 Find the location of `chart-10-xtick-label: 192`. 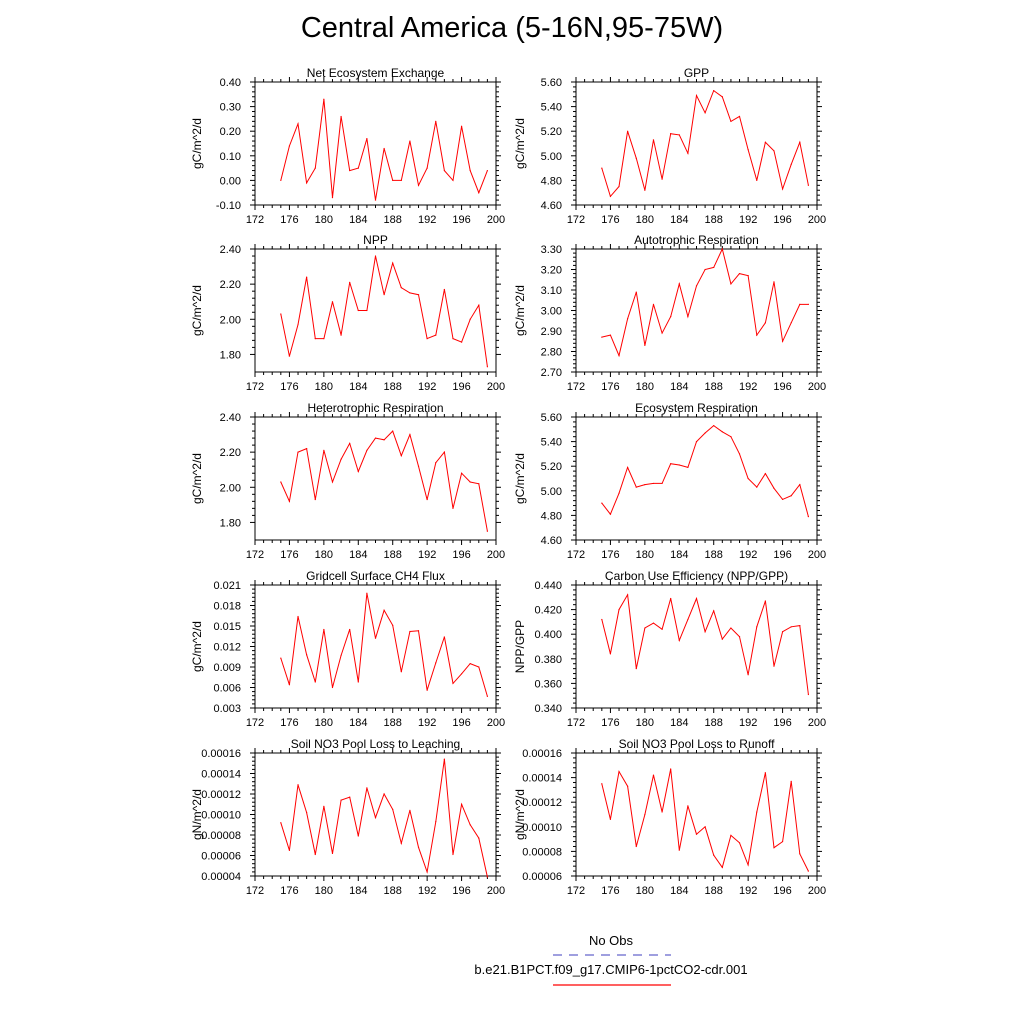

chart-10-xtick-label: 192 is located at coordinates (748, 891).